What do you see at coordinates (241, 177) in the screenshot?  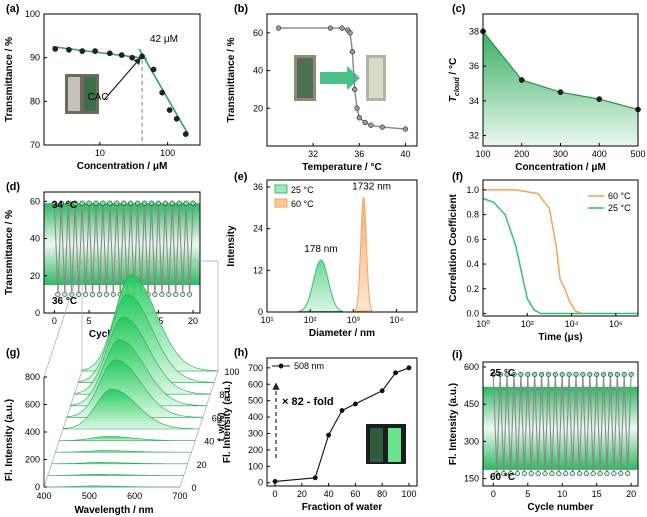 I see `panel-label: (e)` at bounding box center [241, 177].